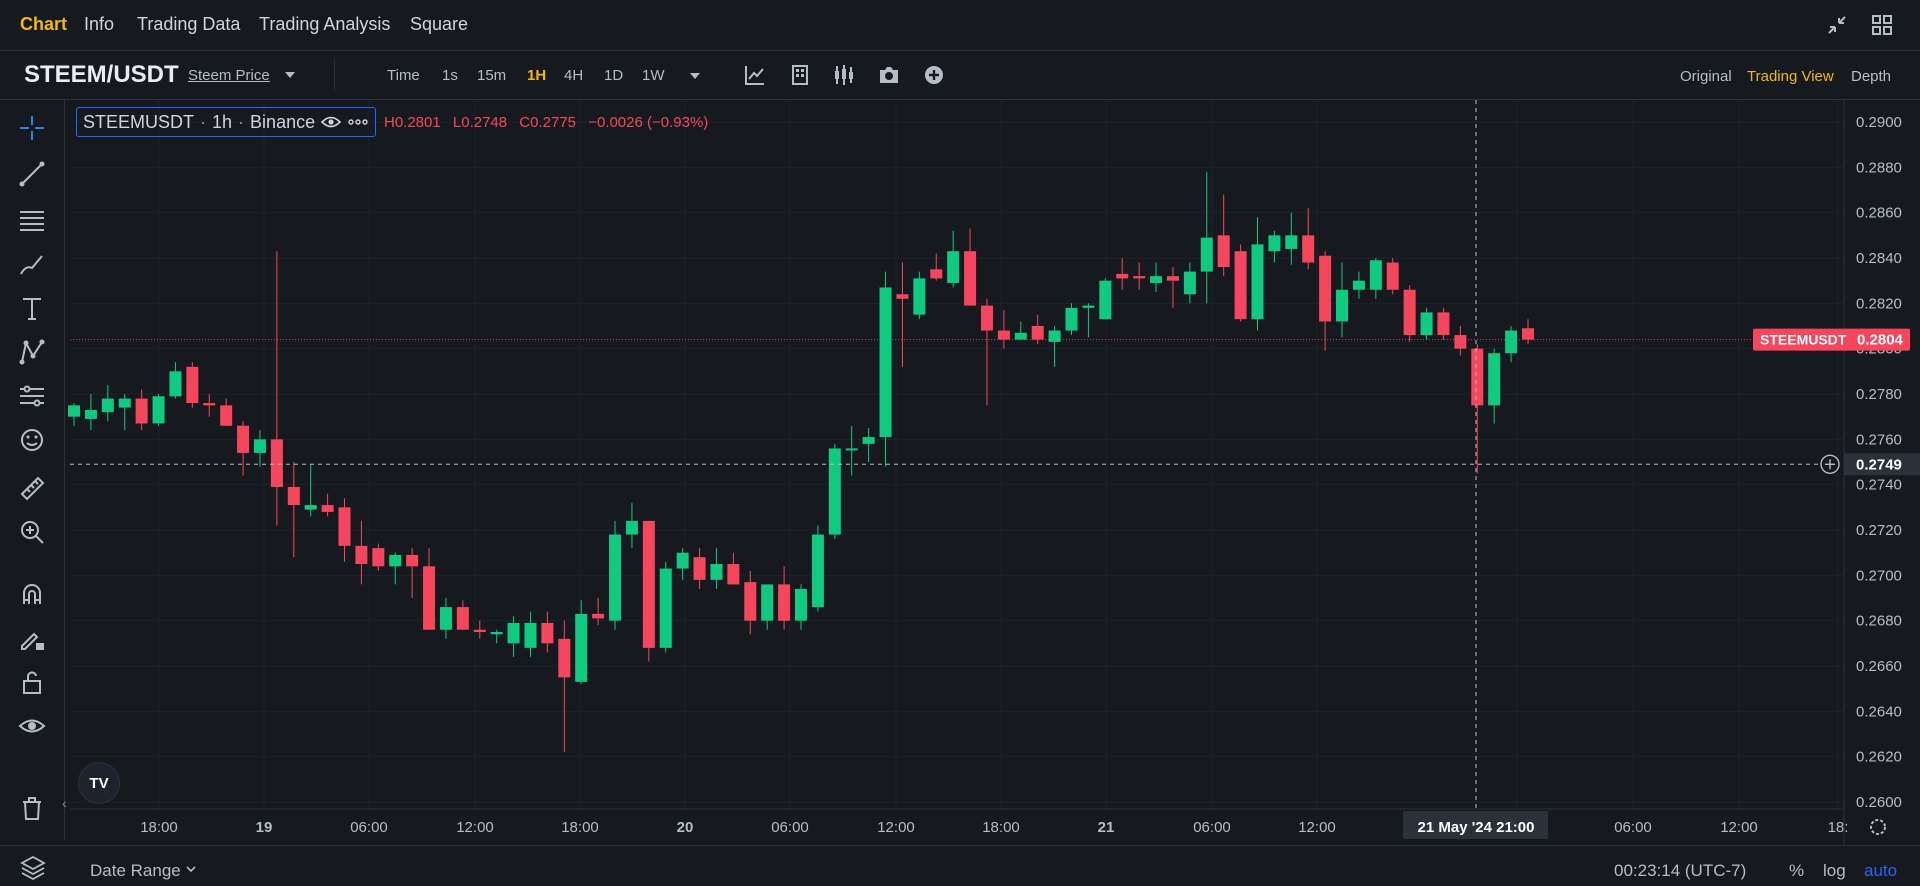 This screenshot has height=886, width=1920. What do you see at coordinates (1878, 827) in the screenshot?
I see `settings-gear-icon` at bounding box center [1878, 827].